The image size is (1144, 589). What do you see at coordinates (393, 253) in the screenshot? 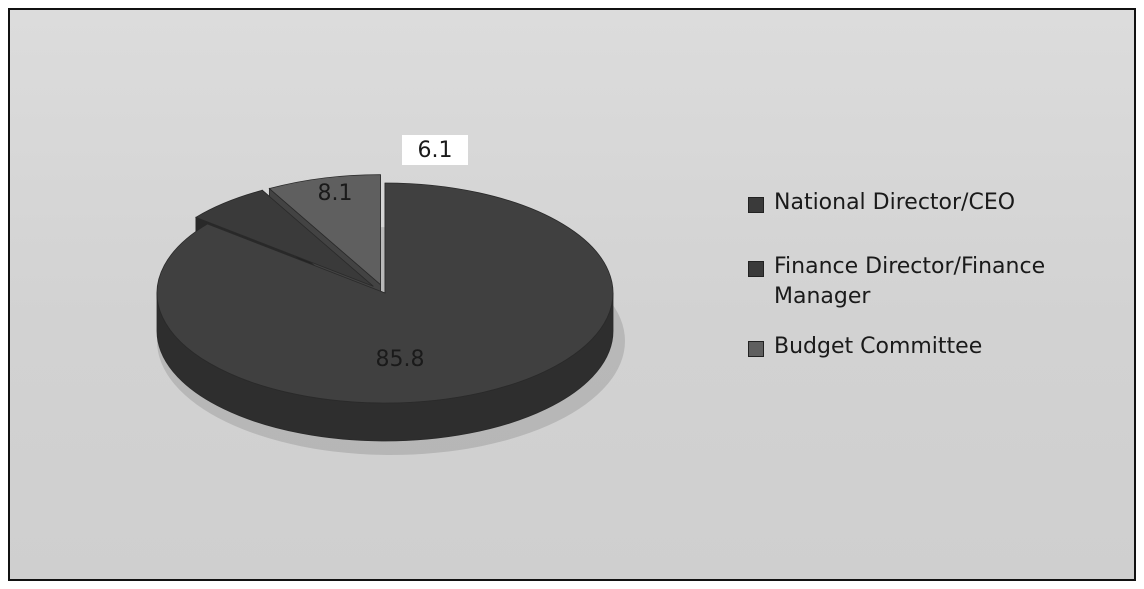
I see `data-labels: 85.8 6.1 8.1` at bounding box center [393, 253].